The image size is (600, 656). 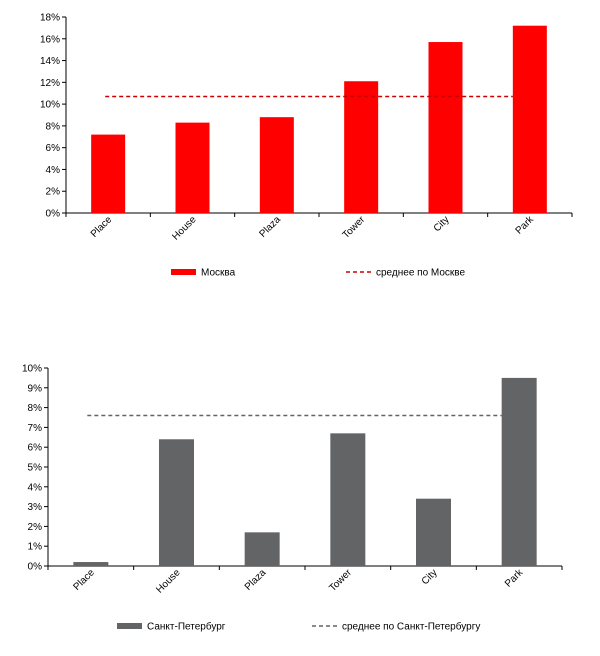 What do you see at coordinates (186, 627) in the screenshot?
I see `legend-series-label: Санкт-Петербург` at bounding box center [186, 627].